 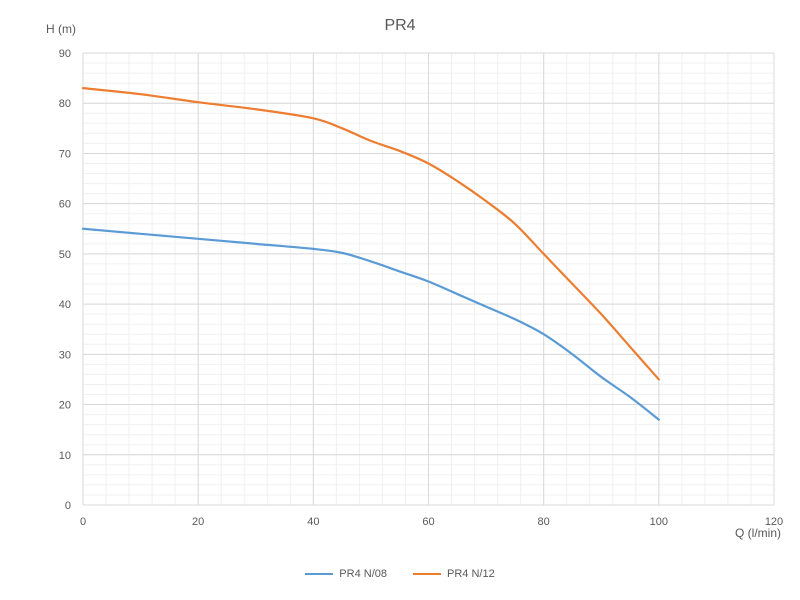 What do you see at coordinates (65, 255) in the screenshot?
I see `y-tick-label: 50` at bounding box center [65, 255].